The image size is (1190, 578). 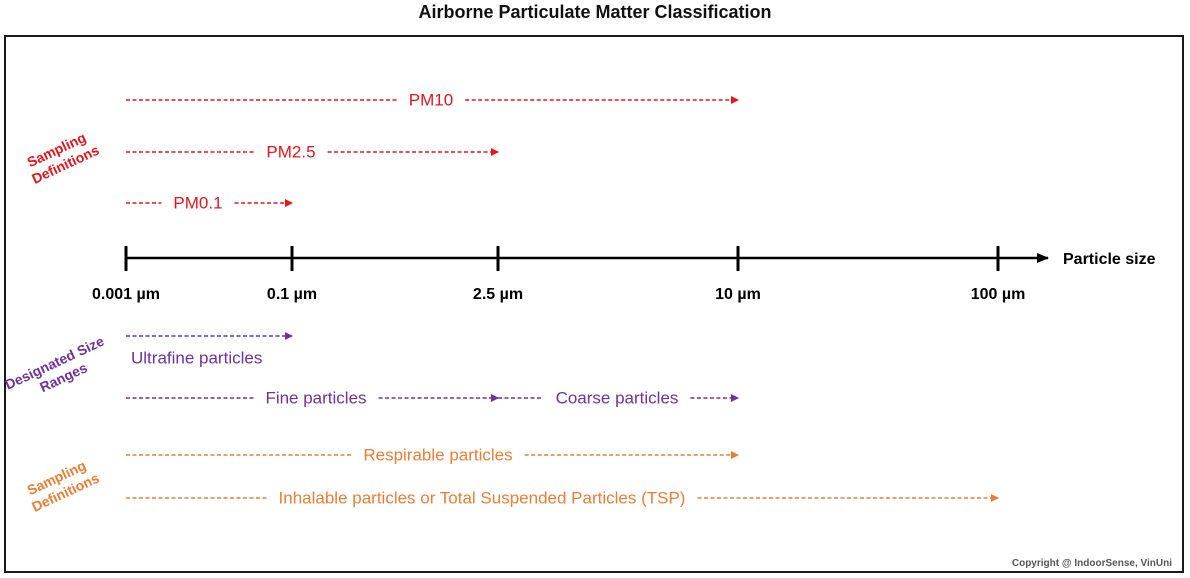 I want to click on group-label-size-ranges: Designated Size Ranges, so click(x=59, y=369).